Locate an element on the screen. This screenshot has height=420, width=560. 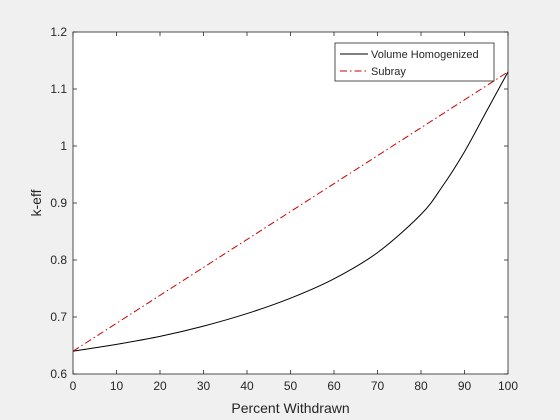
x-tick-label: 40 is located at coordinates (247, 386).